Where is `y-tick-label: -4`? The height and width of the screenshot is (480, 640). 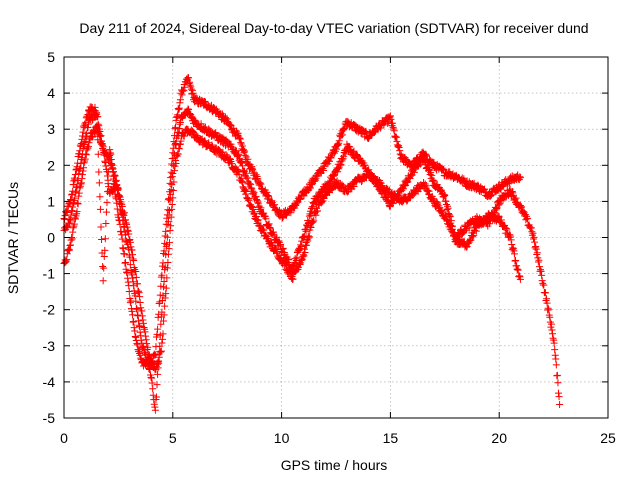
y-tick-label: -4 is located at coordinates (49, 382).